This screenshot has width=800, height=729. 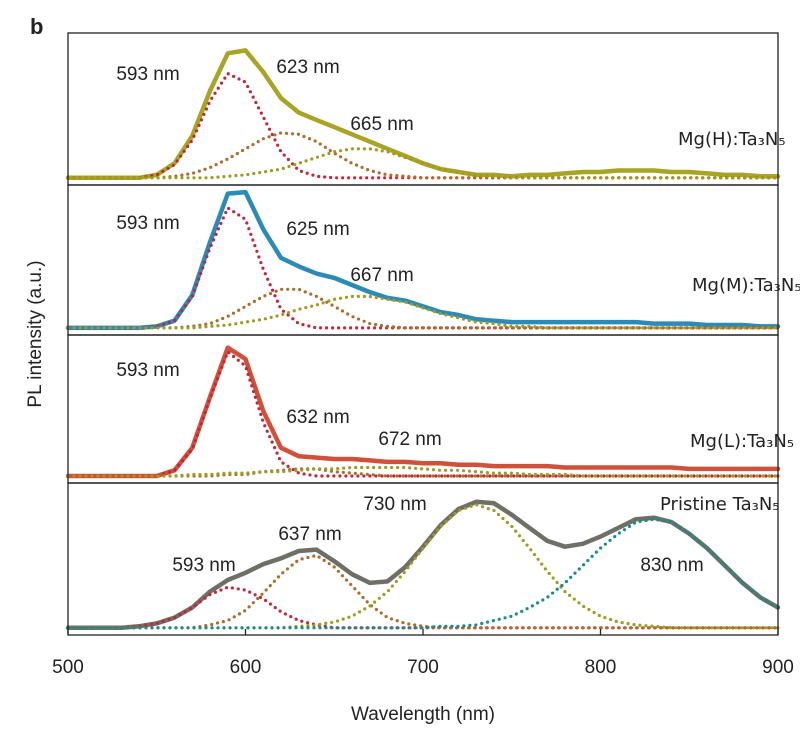 I want to click on panel-label: b, so click(x=36, y=26).